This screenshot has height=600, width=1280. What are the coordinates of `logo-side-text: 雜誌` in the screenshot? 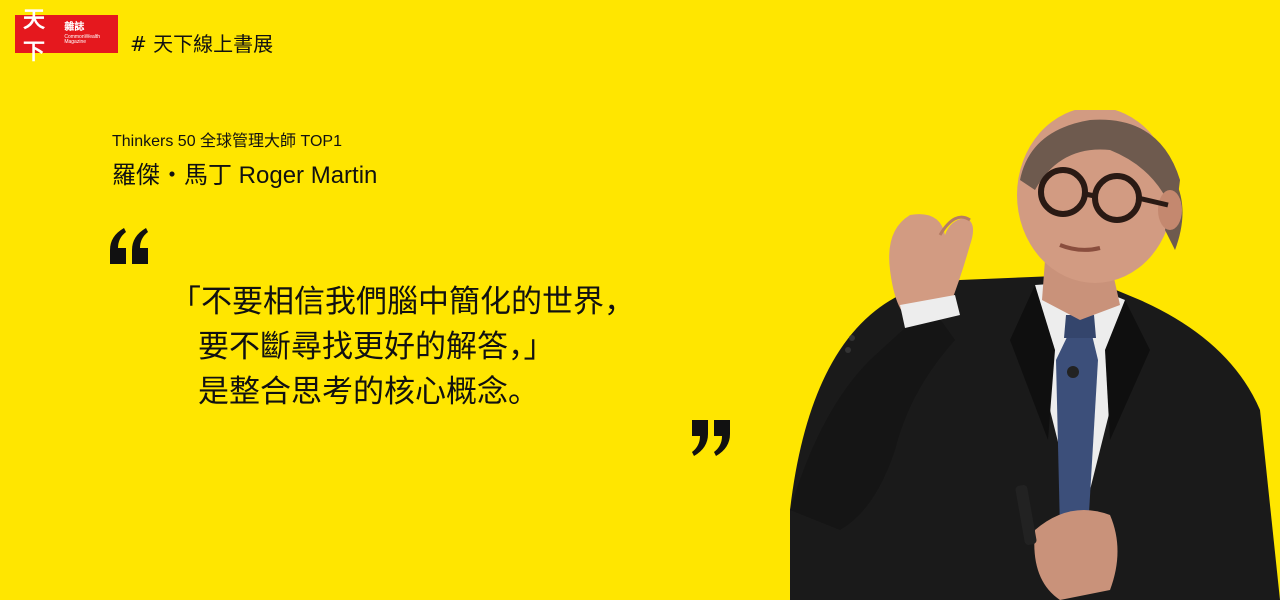 It's located at (74, 27).